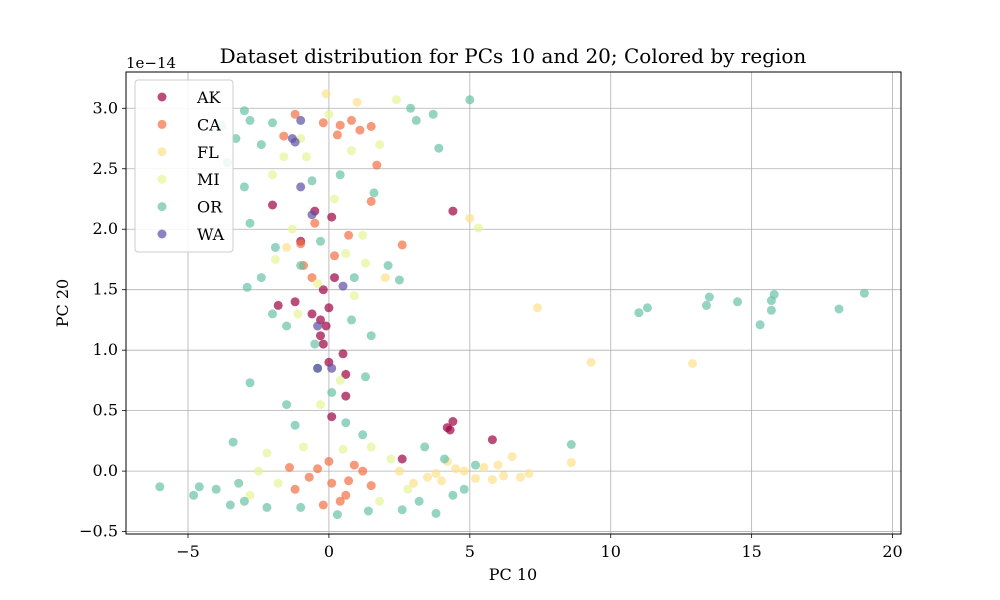 This screenshot has width=1000, height=600. Describe the element at coordinates (208, 152) in the screenshot. I see `legend-label-fl: FL` at that location.